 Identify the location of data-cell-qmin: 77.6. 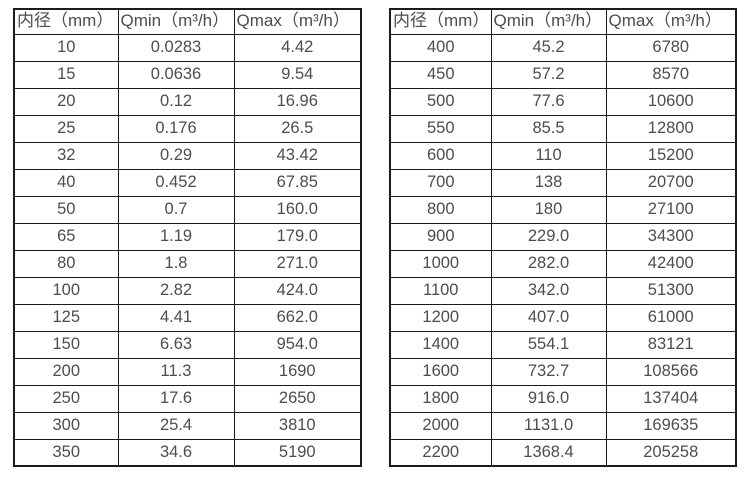
(548, 101).